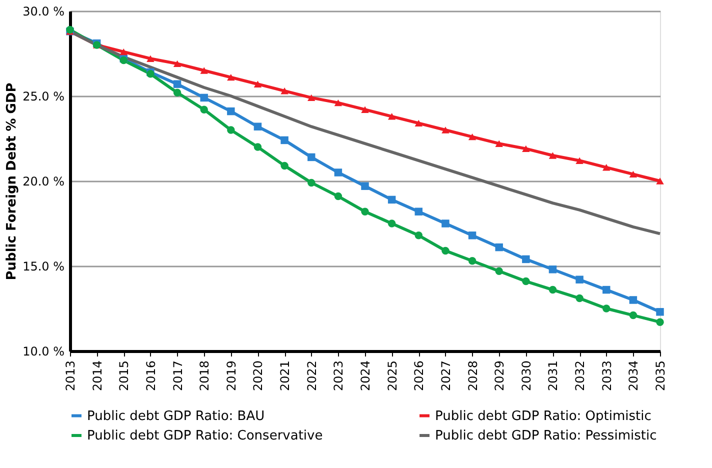  Describe the element at coordinates (553, 376) in the screenshot. I see `x-tick-label: 2031` at that location.